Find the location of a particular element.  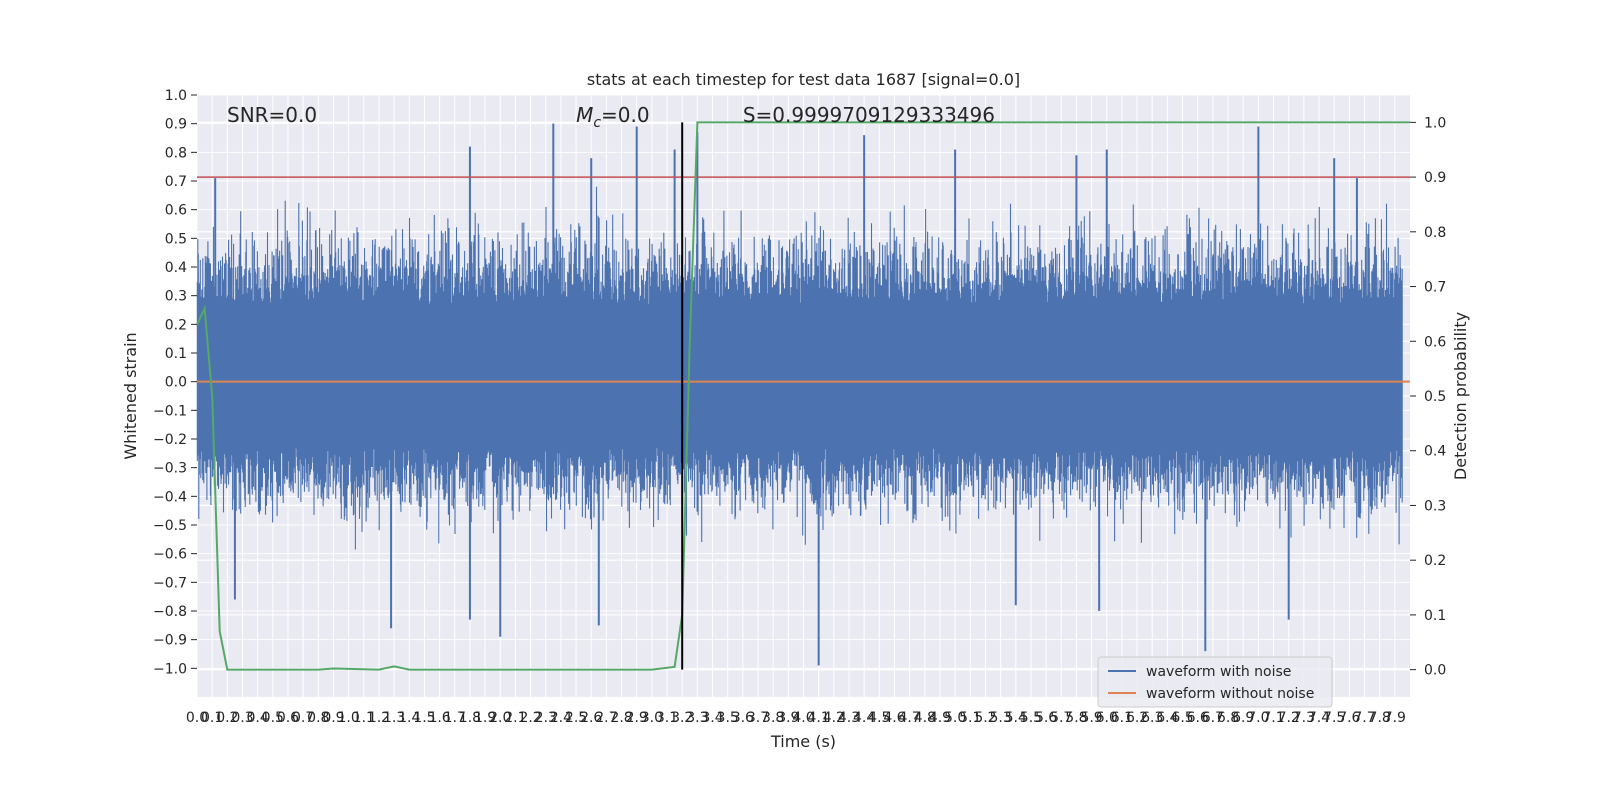

x-tick-label: 2.6 is located at coordinates (591, 718).